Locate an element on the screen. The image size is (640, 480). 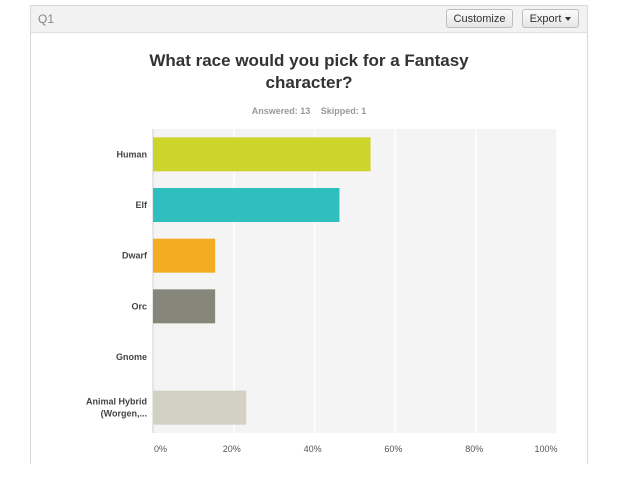
x-tick-label: 80% is located at coordinates (474, 449).